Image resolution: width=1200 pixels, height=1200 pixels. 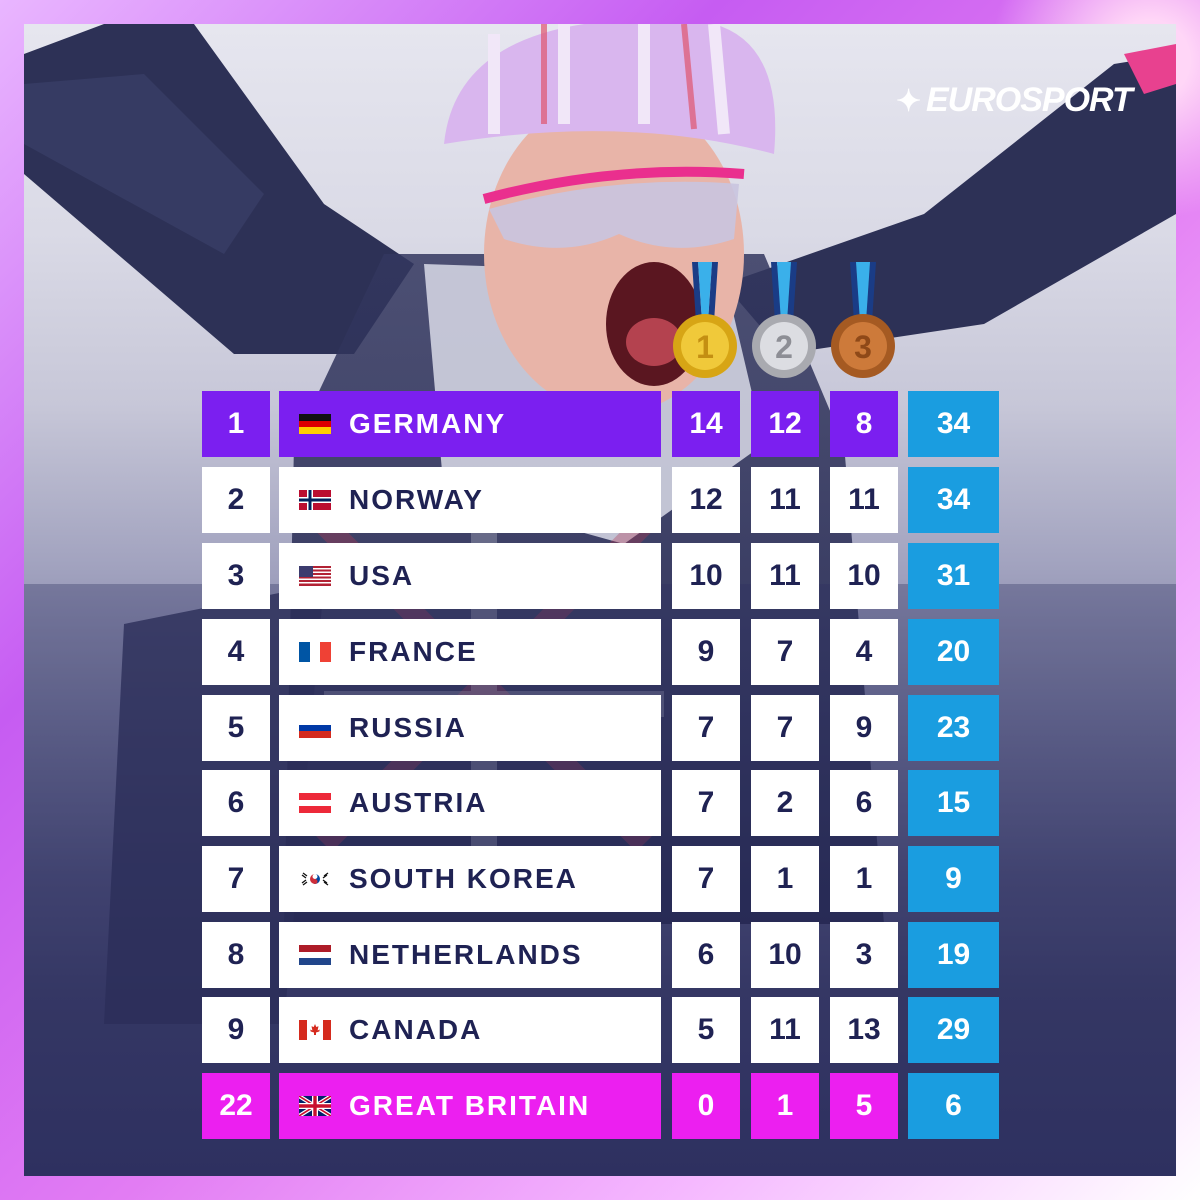 I want to click on gold-medal-label: 1, so click(x=705, y=347).